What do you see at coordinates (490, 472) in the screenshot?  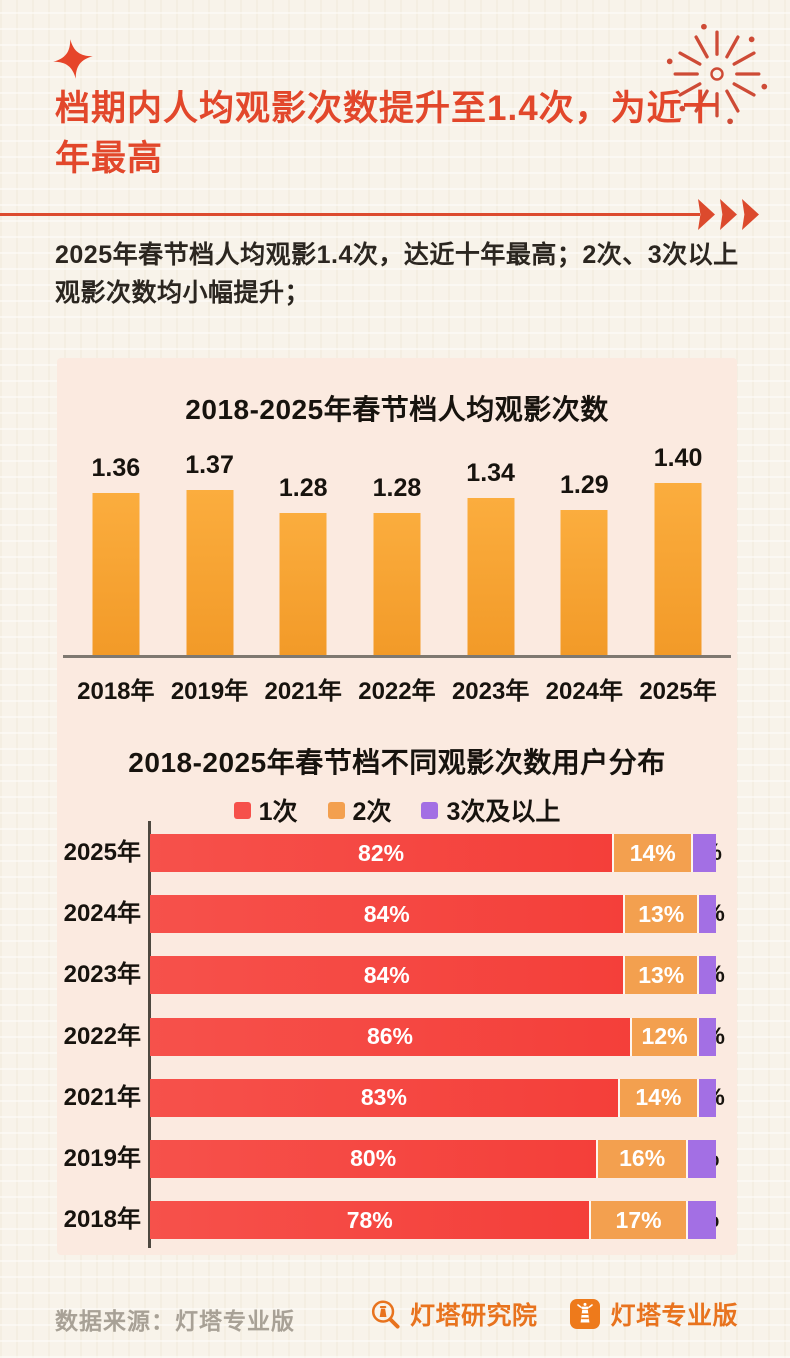 I see `bar-value-label: 1.34` at bounding box center [490, 472].